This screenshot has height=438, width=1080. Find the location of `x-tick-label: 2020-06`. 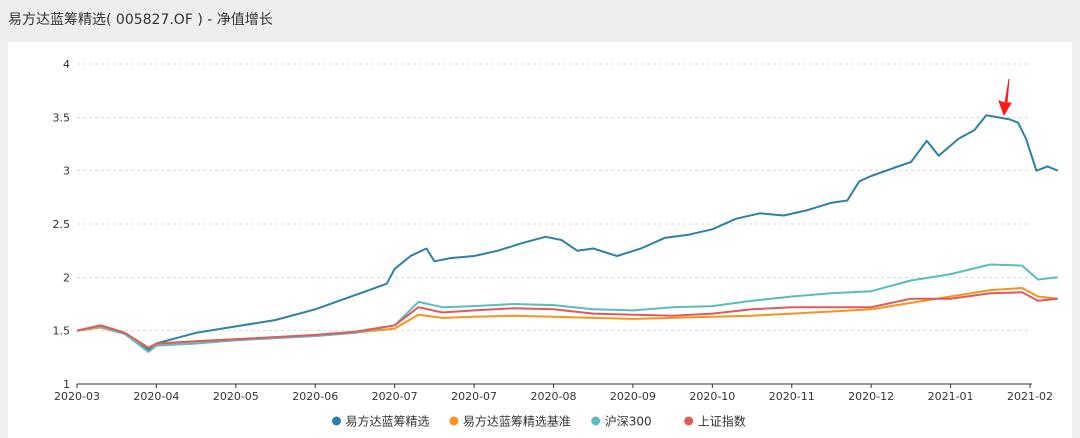

x-tick-label: 2020-06 is located at coordinates (315, 396).